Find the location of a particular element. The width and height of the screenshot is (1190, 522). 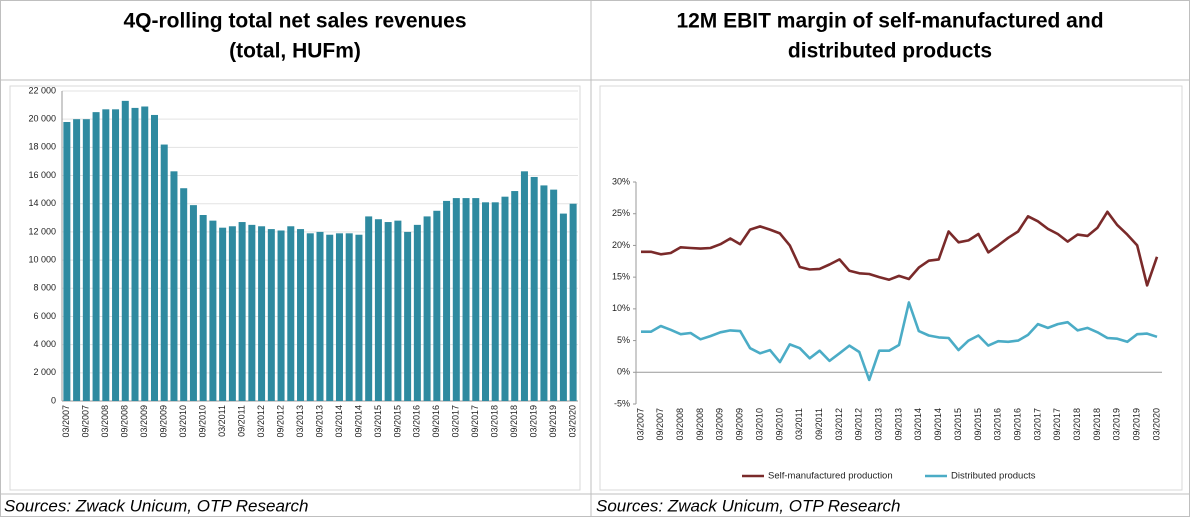

y-tick-label: 20% is located at coordinates (621, 245).